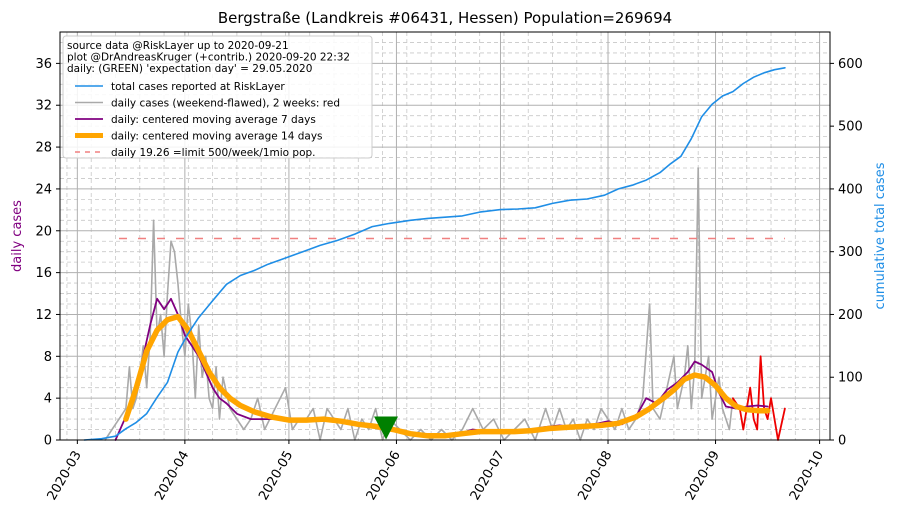 This screenshot has width=897, height=516. Describe the element at coordinates (43, 106) in the screenshot. I see `y-left-tick-label: 32` at that location.